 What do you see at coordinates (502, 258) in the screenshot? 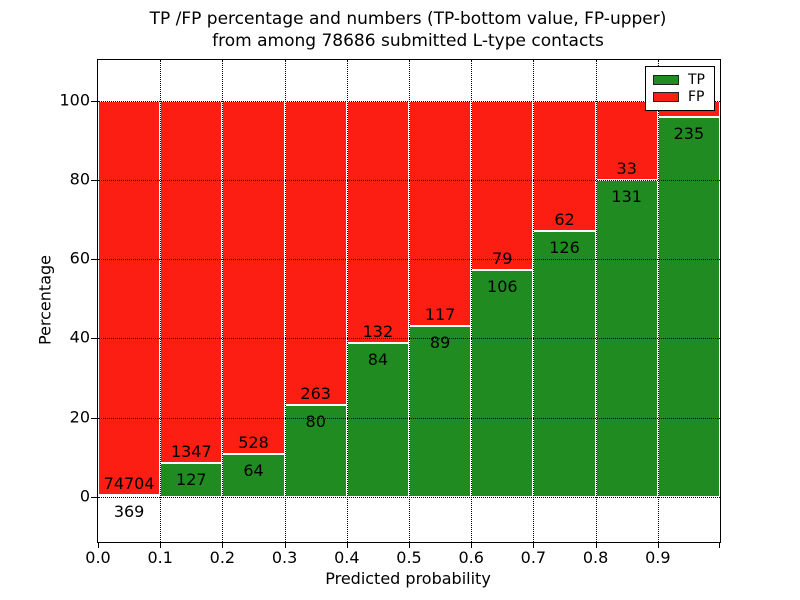
I see `bar-label-fp-6: 79` at bounding box center [502, 258].